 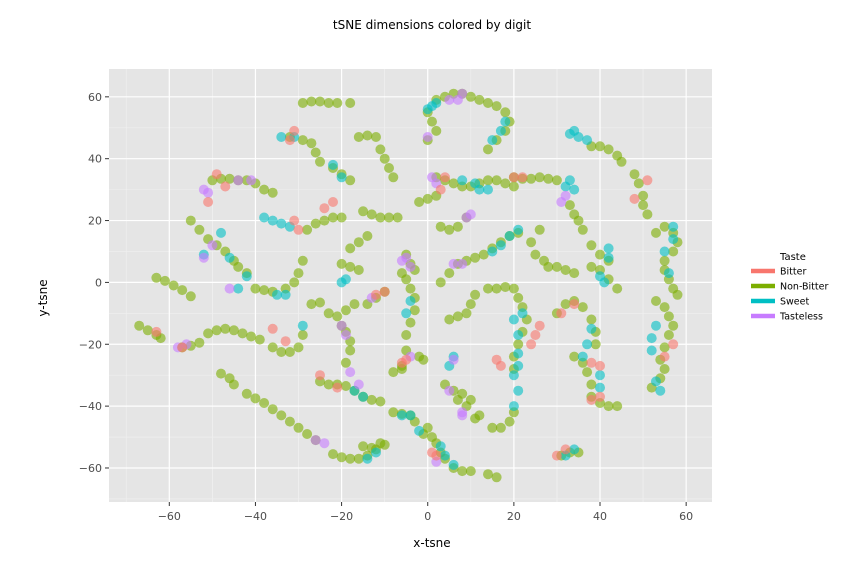 I want to click on y-tick-label: −60, so click(x=90, y=468).